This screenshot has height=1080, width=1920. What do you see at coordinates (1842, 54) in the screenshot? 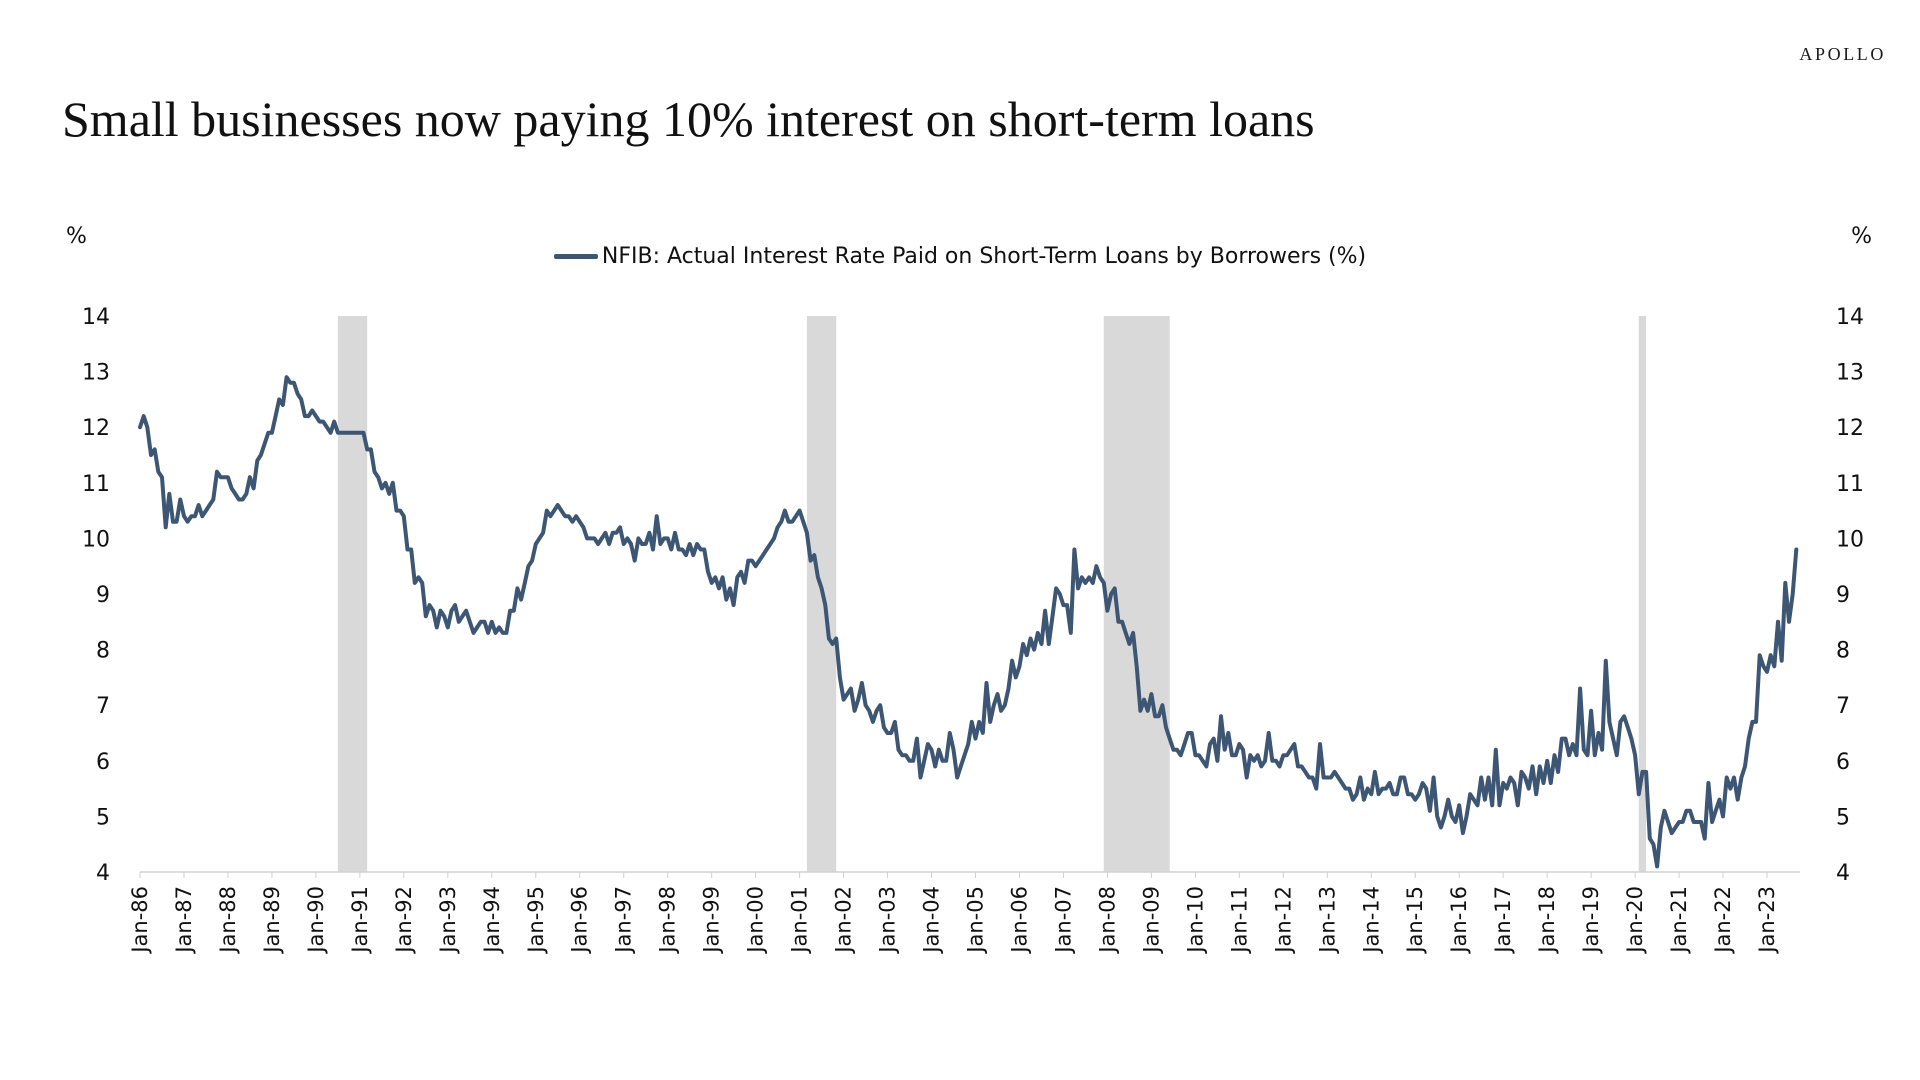
I see `brand-logo: APOLLO` at bounding box center [1842, 54].